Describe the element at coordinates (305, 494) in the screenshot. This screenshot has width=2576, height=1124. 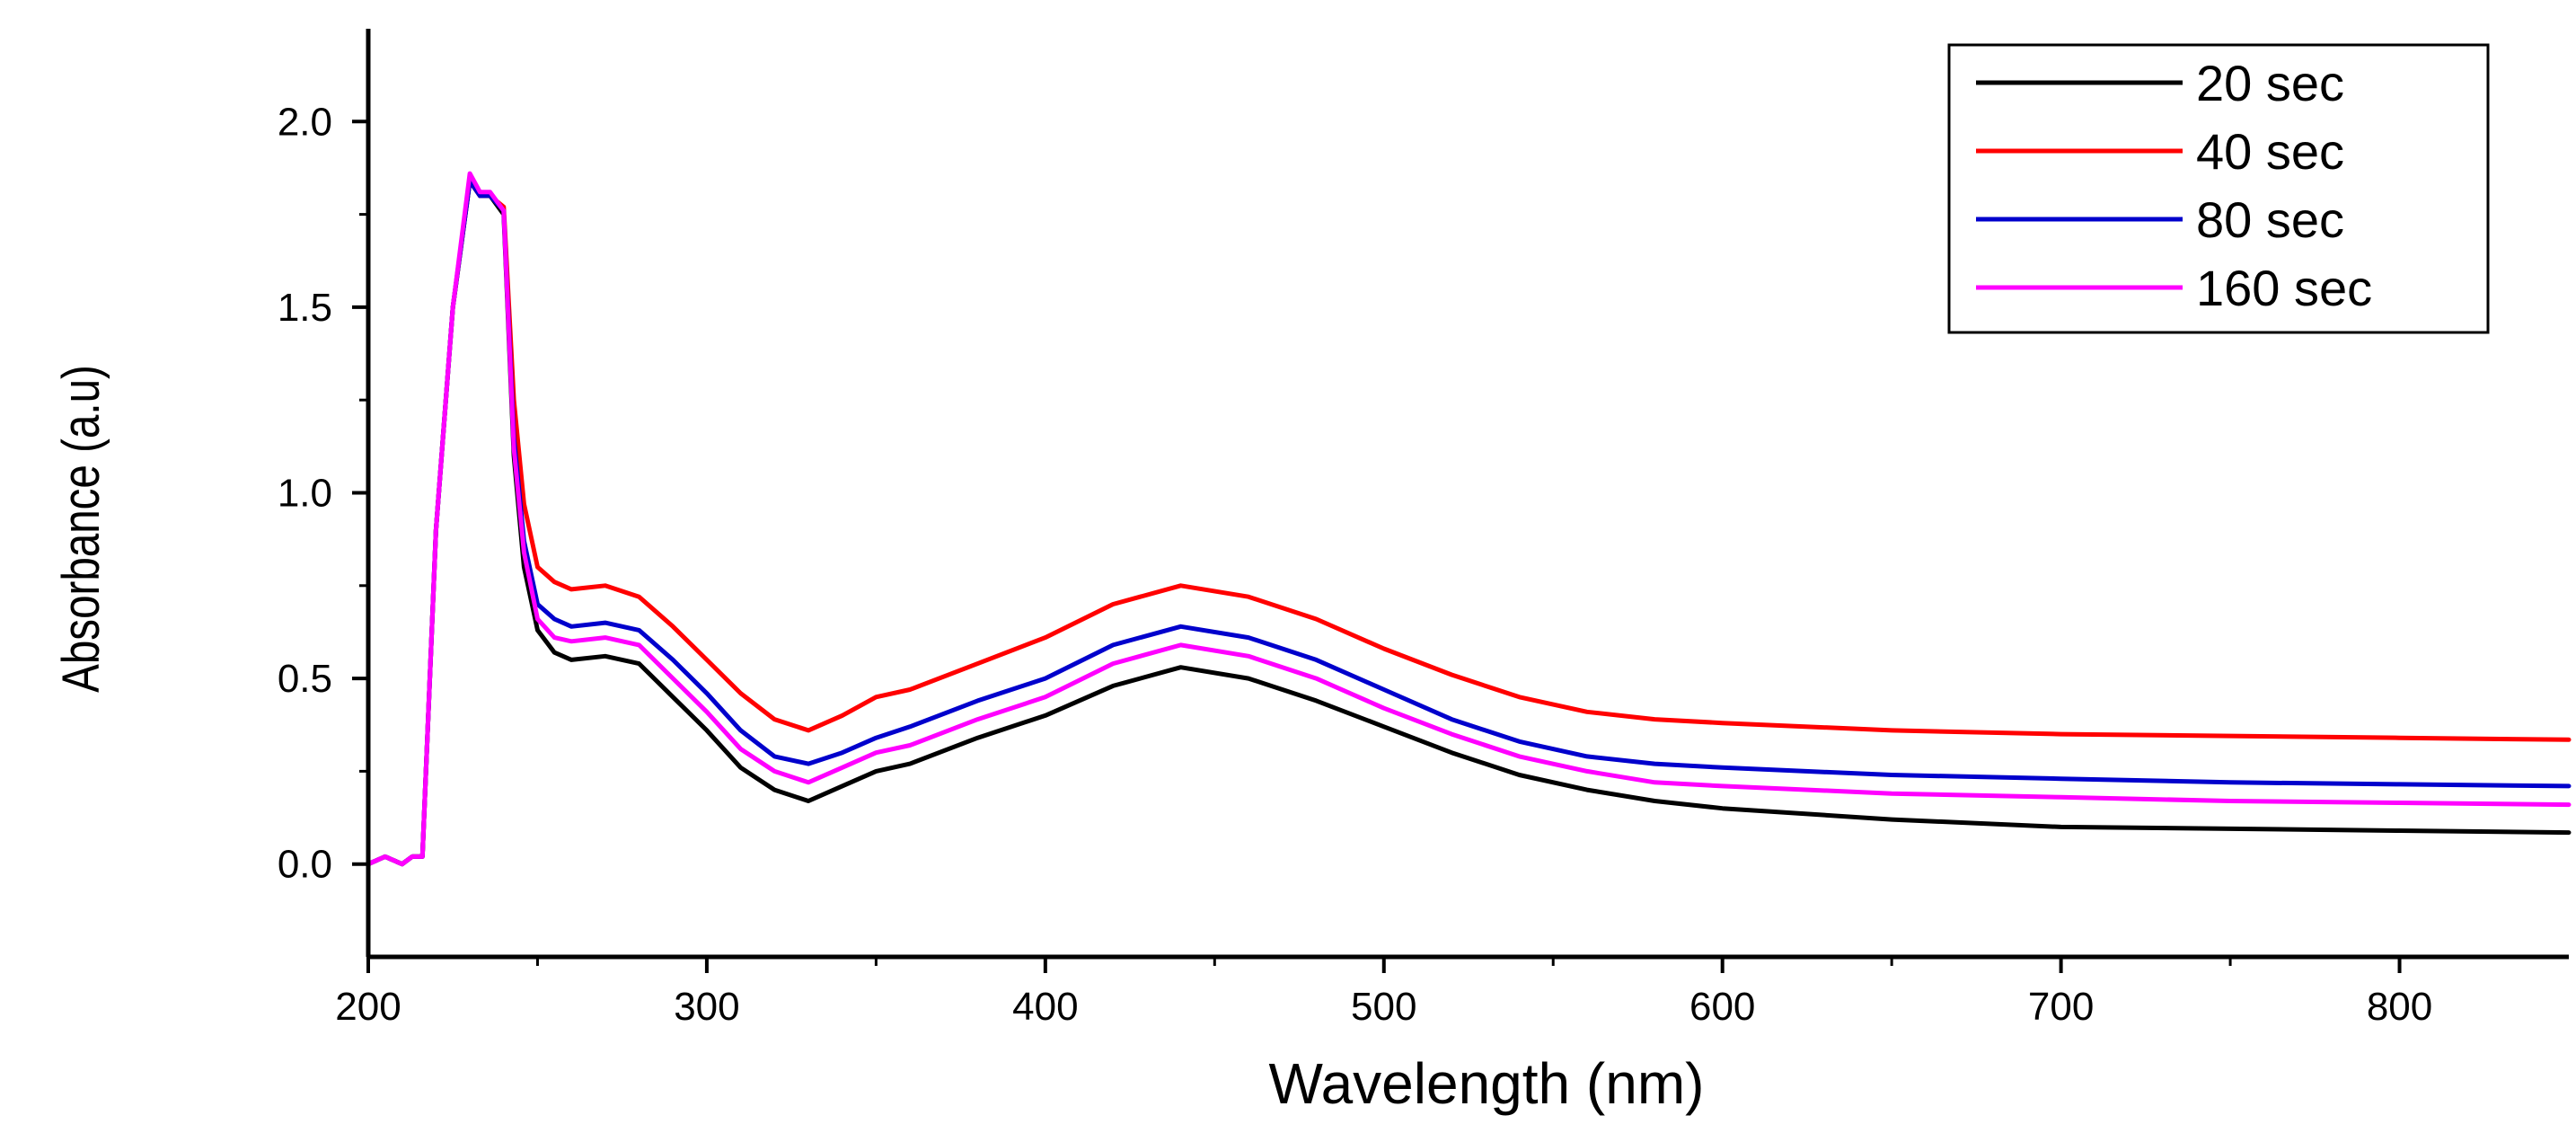
I see `y-tick-label: 1.0` at that location.